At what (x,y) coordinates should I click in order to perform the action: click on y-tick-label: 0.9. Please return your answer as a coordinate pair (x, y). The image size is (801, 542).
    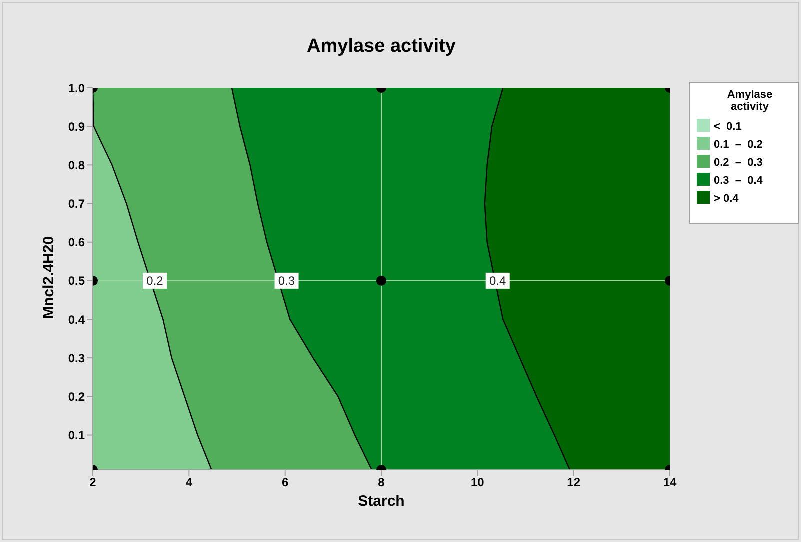
    Looking at the image, I should click on (77, 127).